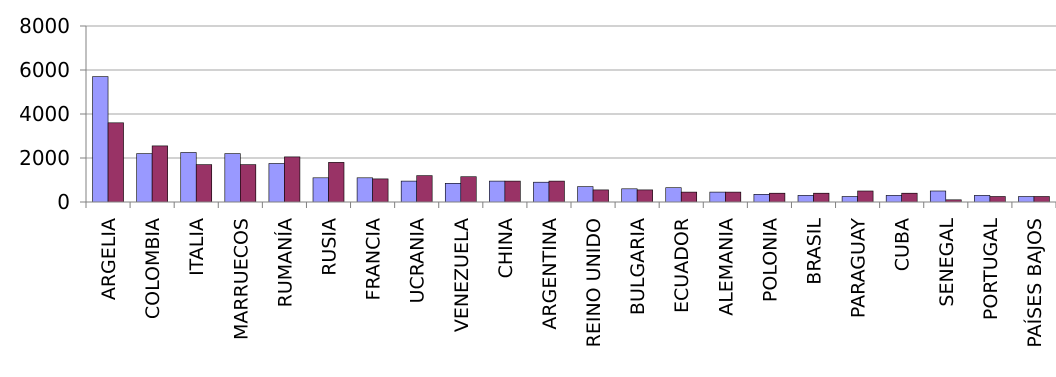  What do you see at coordinates (276, 183) in the screenshot?
I see `bar-rumanía-series-1` at bounding box center [276, 183].